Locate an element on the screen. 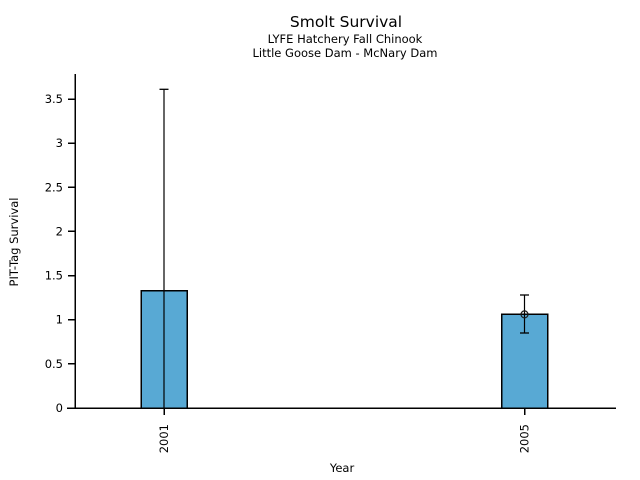  y-tick-label: 3.5 is located at coordinates (54, 99).